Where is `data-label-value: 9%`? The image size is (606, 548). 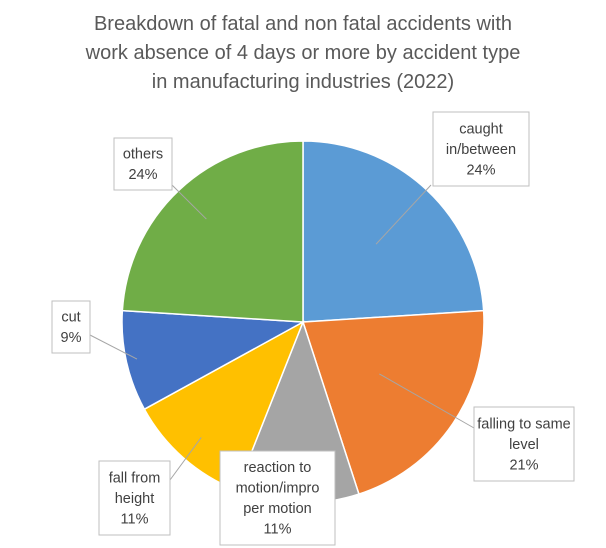 data-label-value: 9% is located at coordinates (71, 338).